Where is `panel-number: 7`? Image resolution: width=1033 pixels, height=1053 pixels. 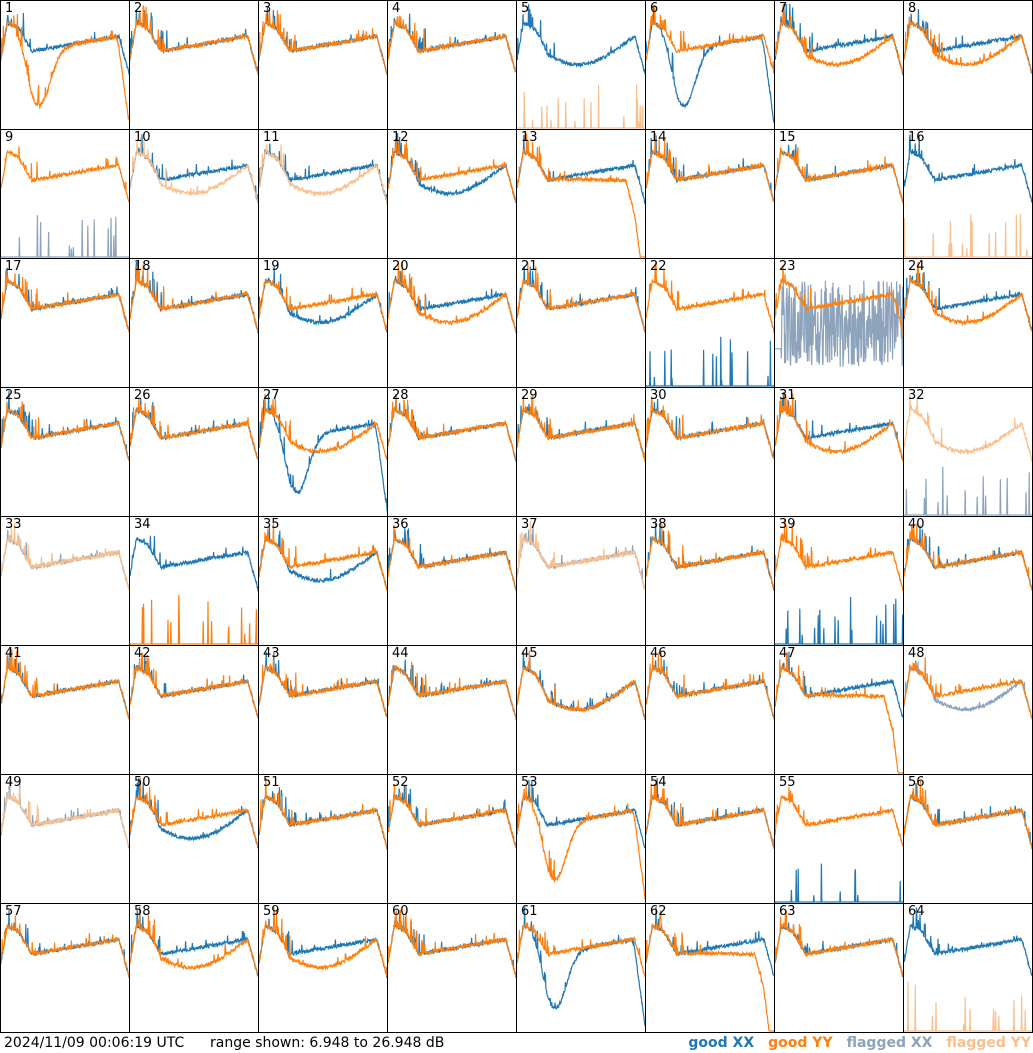 panel-number: 7 is located at coordinates (783, 8).